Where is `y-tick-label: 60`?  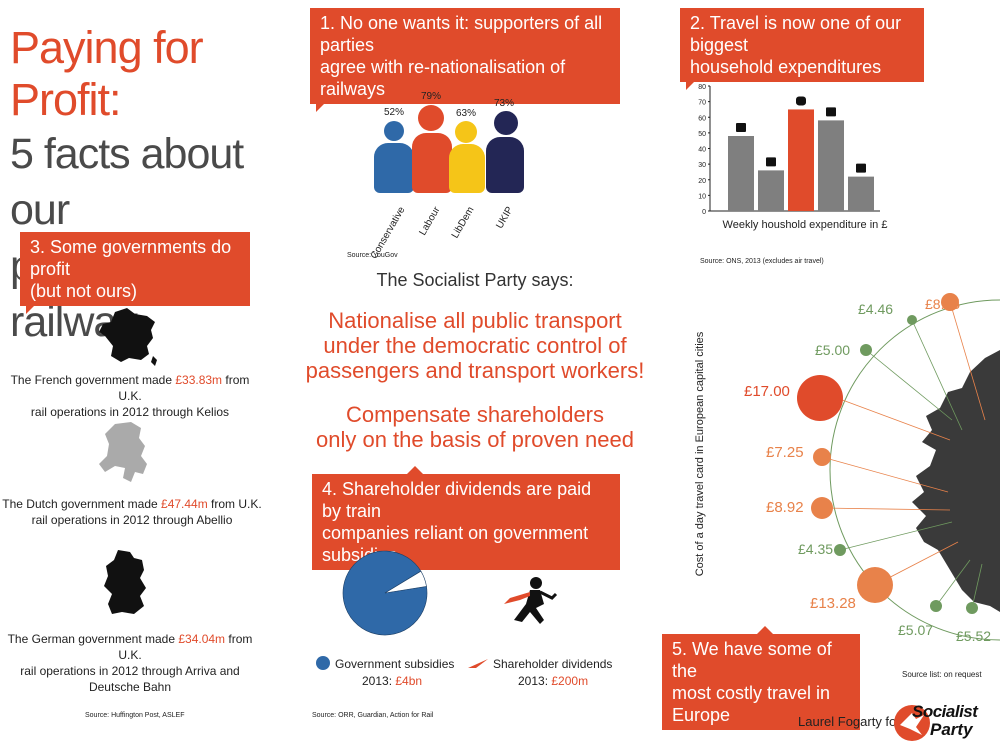
y-tick-label: 60 is located at coordinates (702, 118).